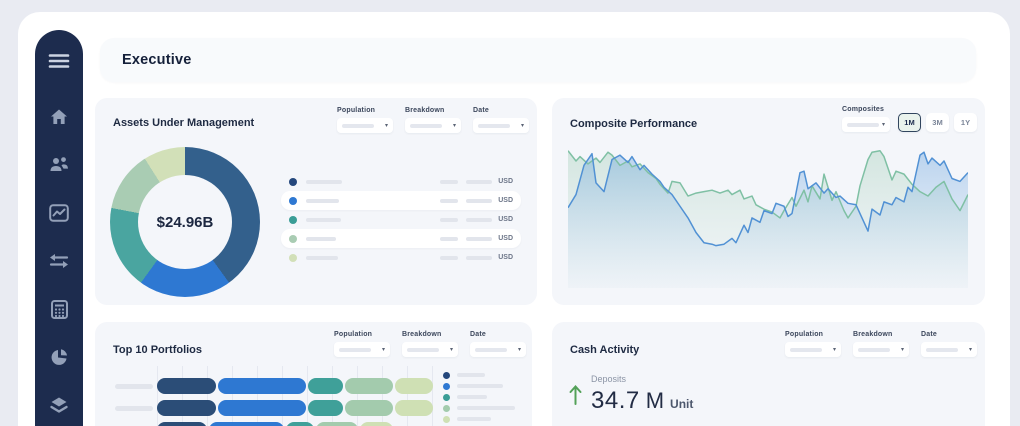 Image resolution: width=1020 pixels, height=426 pixels. I want to click on cash-card-title: Cash Activity, so click(605, 350).